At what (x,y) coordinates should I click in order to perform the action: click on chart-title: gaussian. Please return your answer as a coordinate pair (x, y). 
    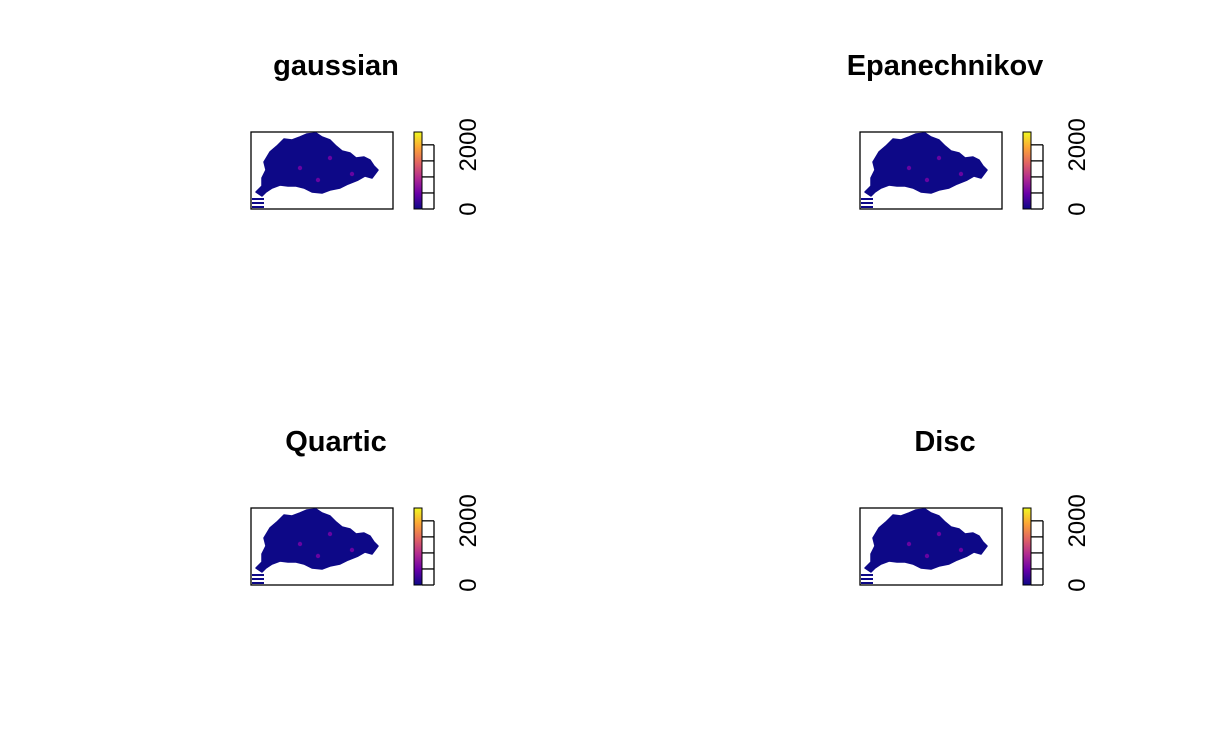
    Looking at the image, I should click on (336, 66).